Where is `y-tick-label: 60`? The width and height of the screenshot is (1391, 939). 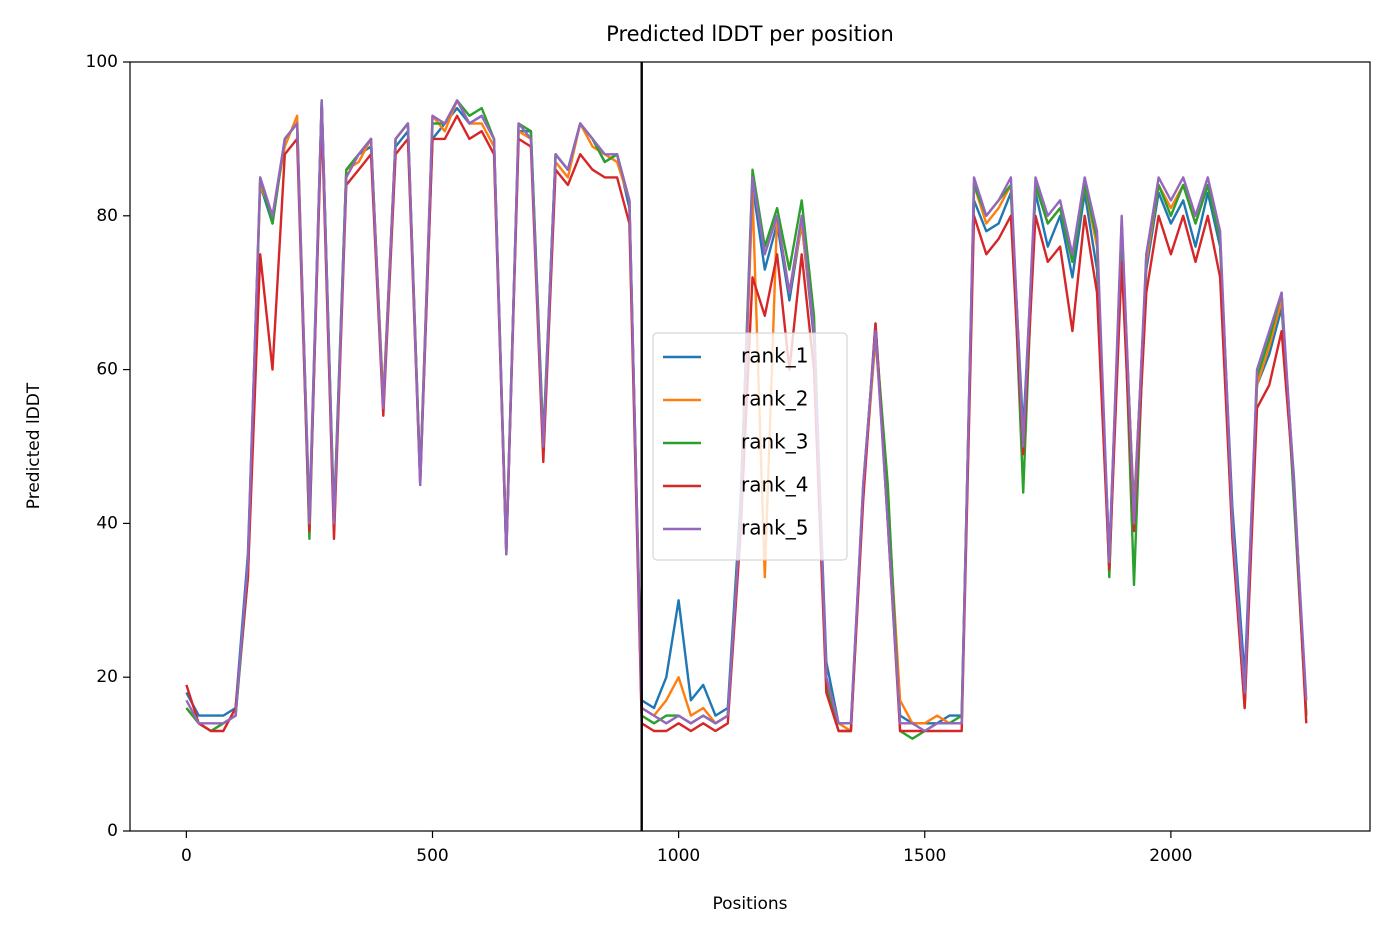 y-tick-label: 60 is located at coordinates (107, 370).